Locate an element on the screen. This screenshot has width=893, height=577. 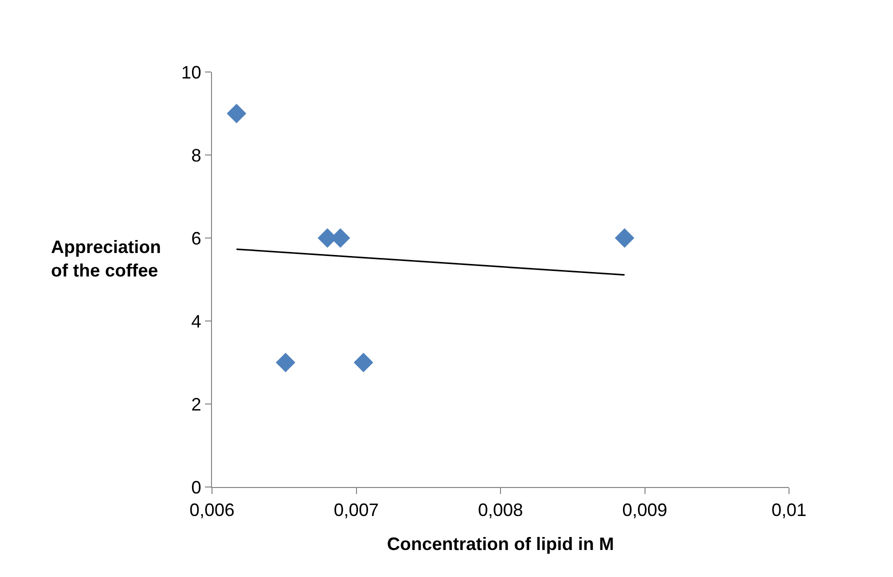
x-axis-title: Concentration of lipid in M is located at coordinates (500, 544).